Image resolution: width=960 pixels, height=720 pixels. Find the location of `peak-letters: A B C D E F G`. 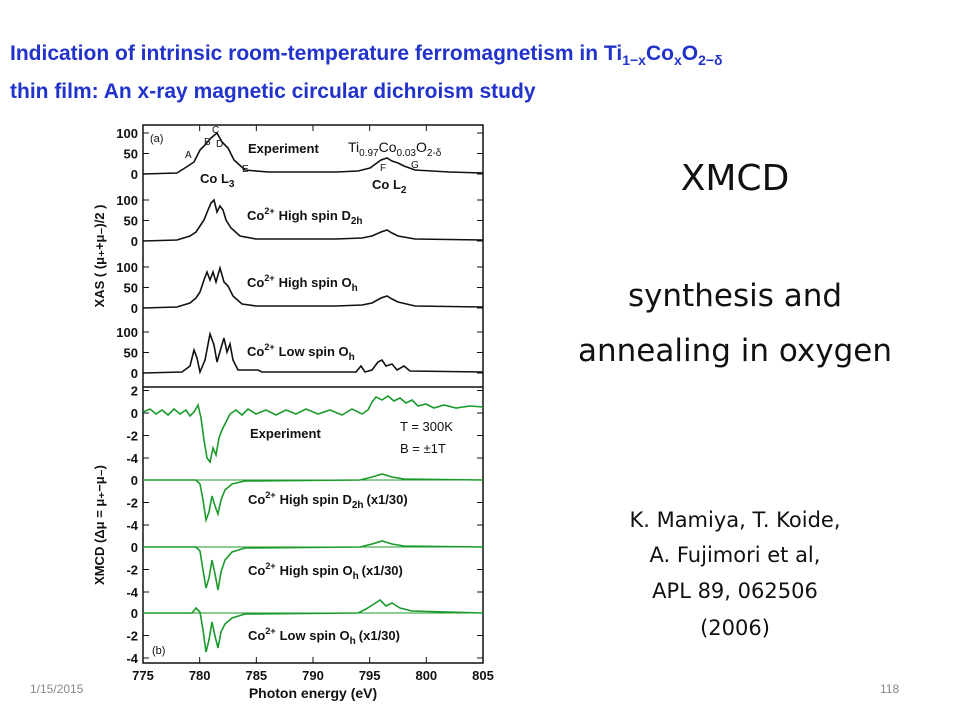

peak-letters: A B C D E F G is located at coordinates (302, 150).